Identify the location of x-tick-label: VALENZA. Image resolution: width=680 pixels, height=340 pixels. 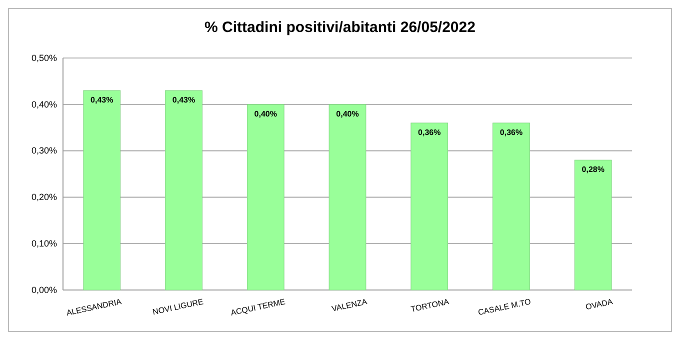
(349, 305).